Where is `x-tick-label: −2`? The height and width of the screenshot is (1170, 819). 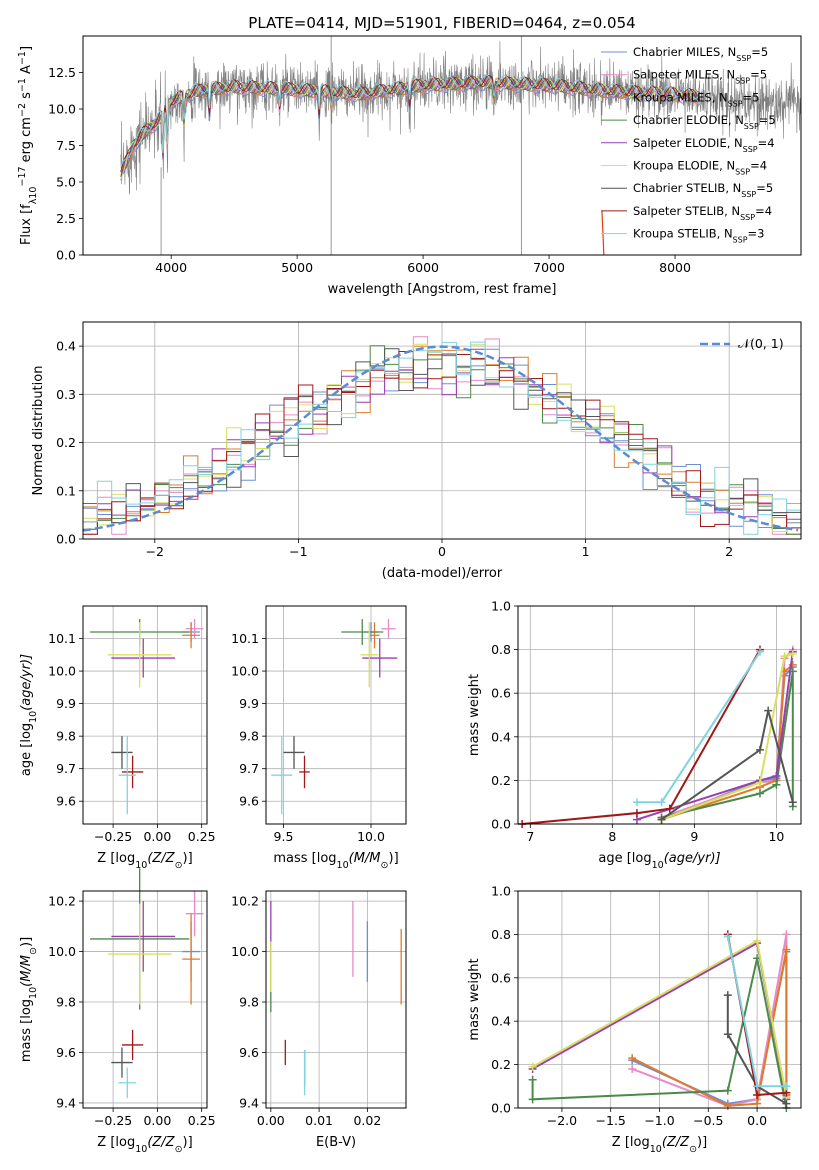 x-tick-label: −2 is located at coordinates (155, 551).